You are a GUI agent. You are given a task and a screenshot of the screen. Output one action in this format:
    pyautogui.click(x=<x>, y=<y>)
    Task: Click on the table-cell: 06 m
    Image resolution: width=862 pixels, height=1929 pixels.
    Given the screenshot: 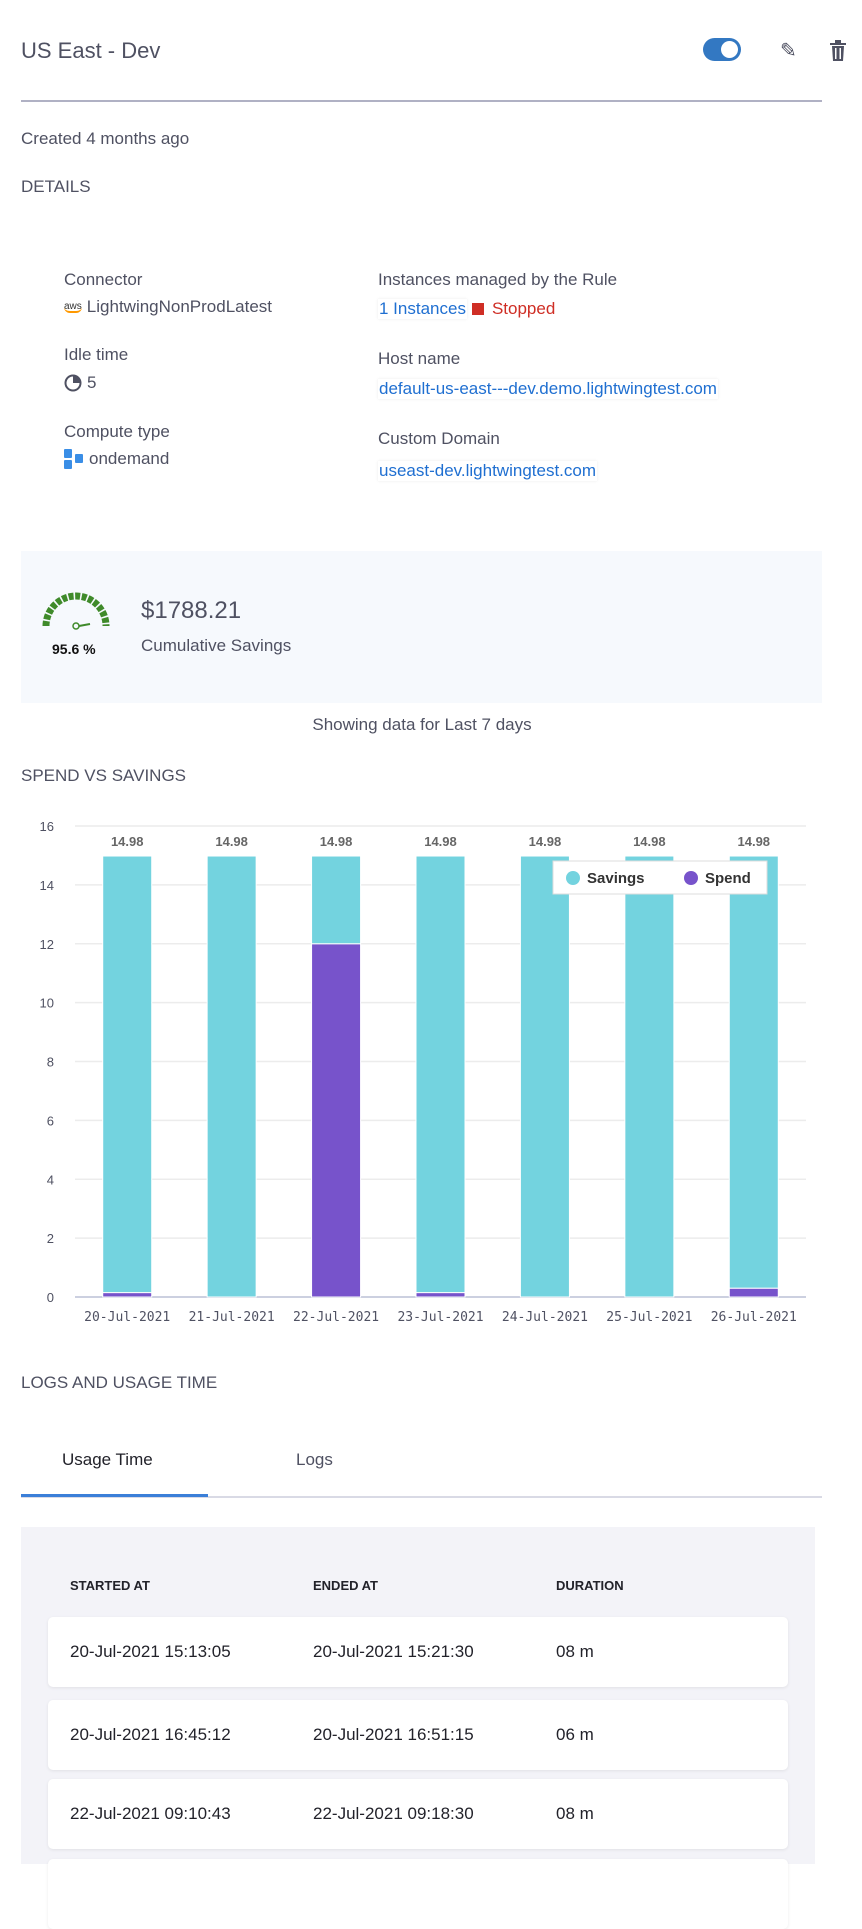 What is the action you would take?
    pyautogui.click(x=575, y=1734)
    